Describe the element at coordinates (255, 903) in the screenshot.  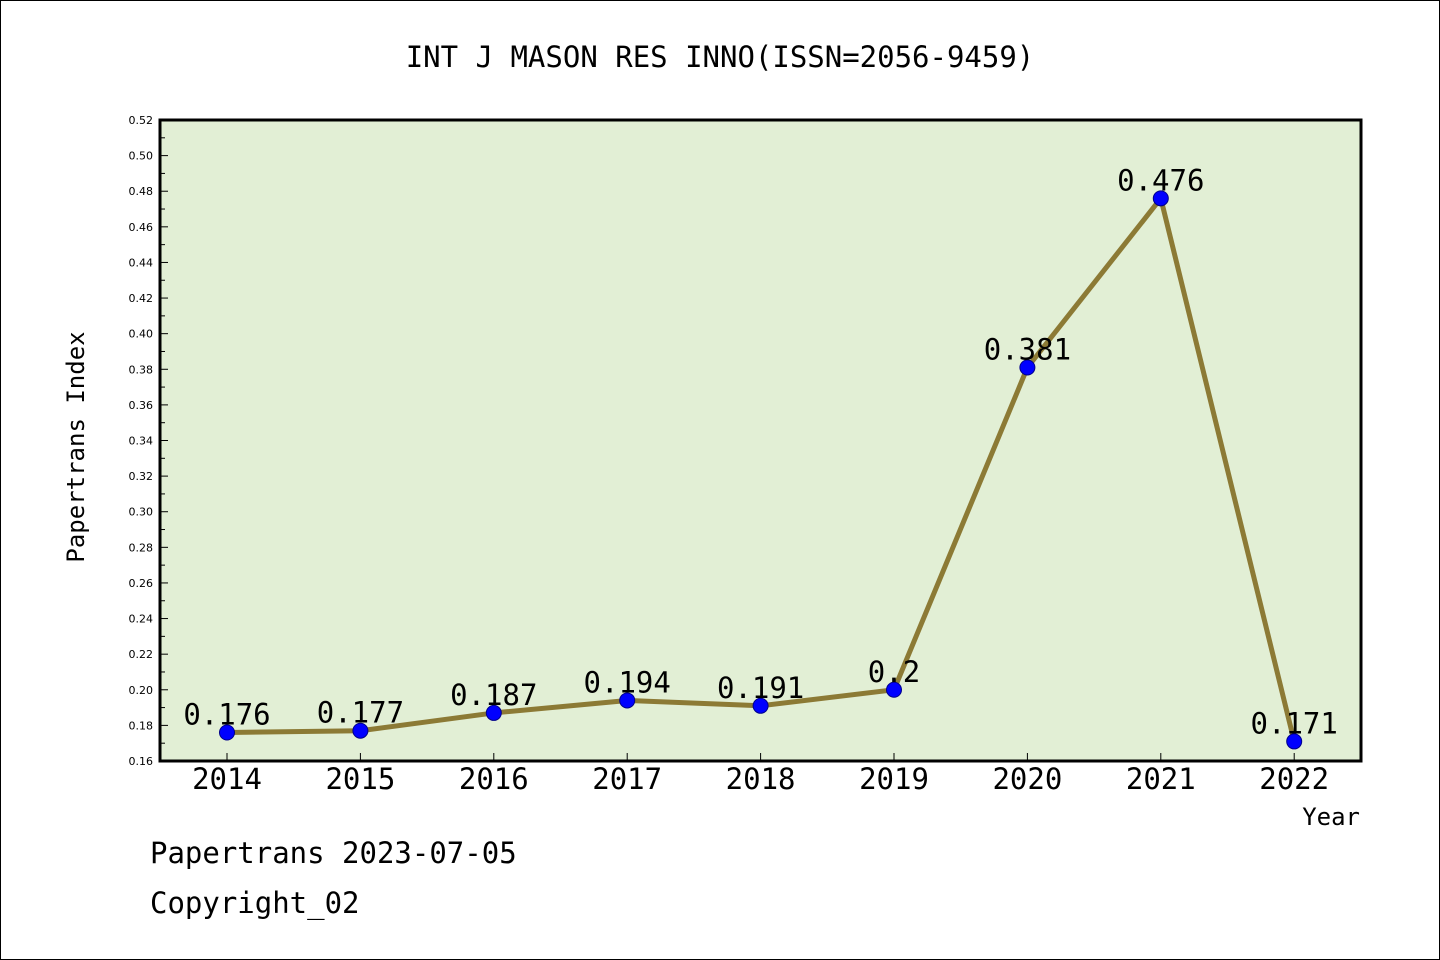
I see `footer-copyright: Copyright_02` at that location.